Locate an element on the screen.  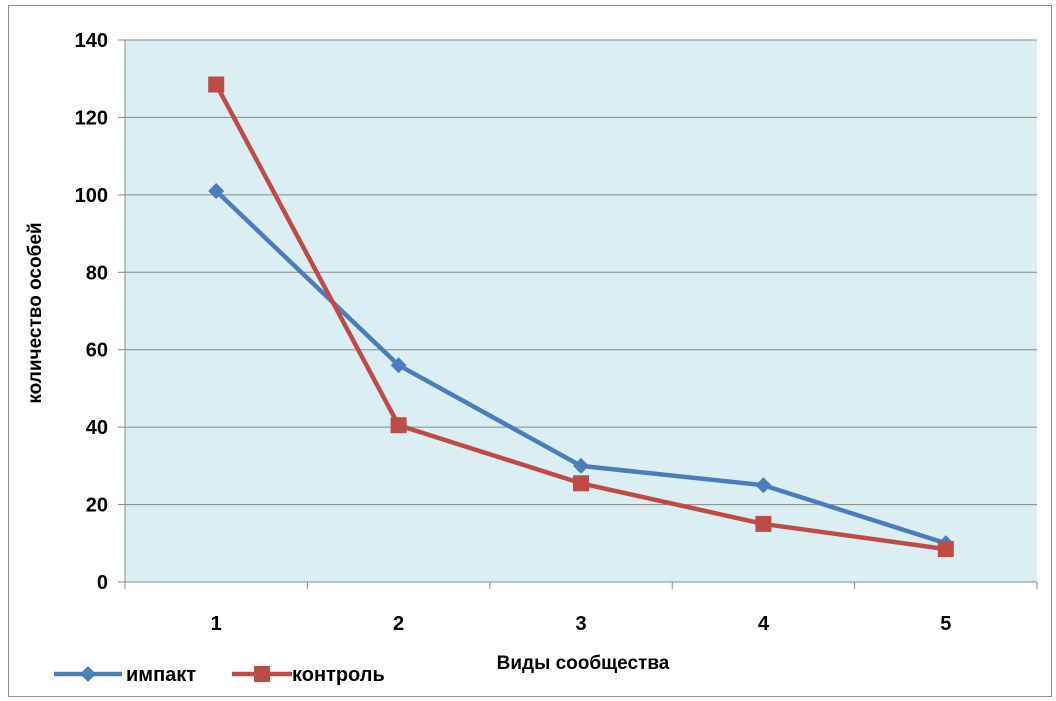
x-tick-label: 3 is located at coordinates (580, 624).